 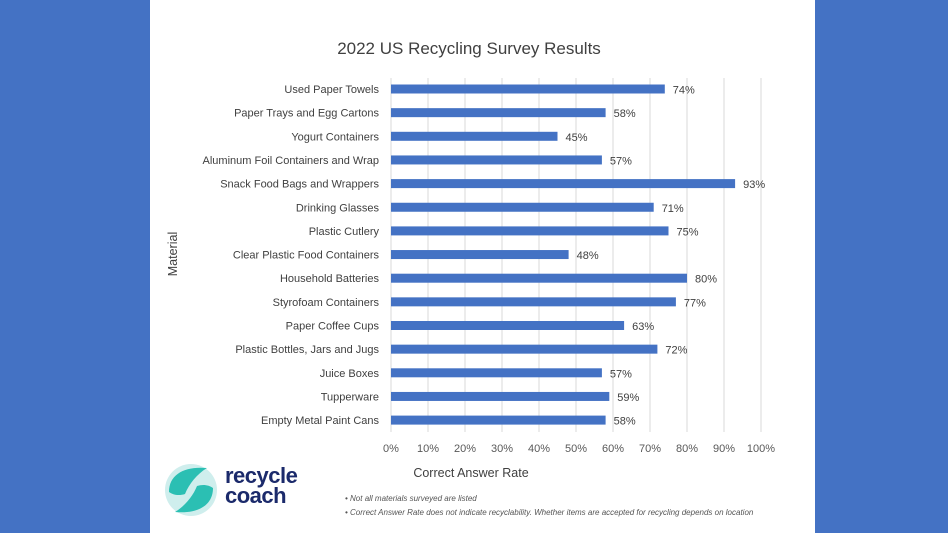 What do you see at coordinates (465, 449) in the screenshot?
I see `x-tick-label: 20%` at bounding box center [465, 449].